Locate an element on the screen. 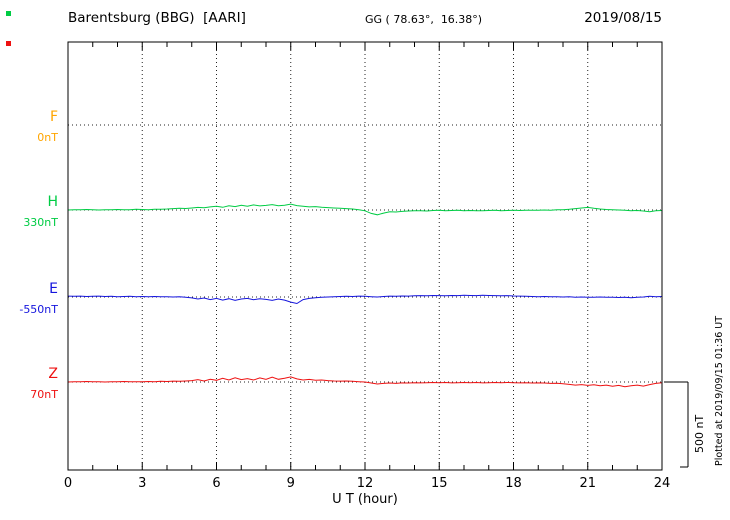  x-tick-label: 0 is located at coordinates (68, 483).